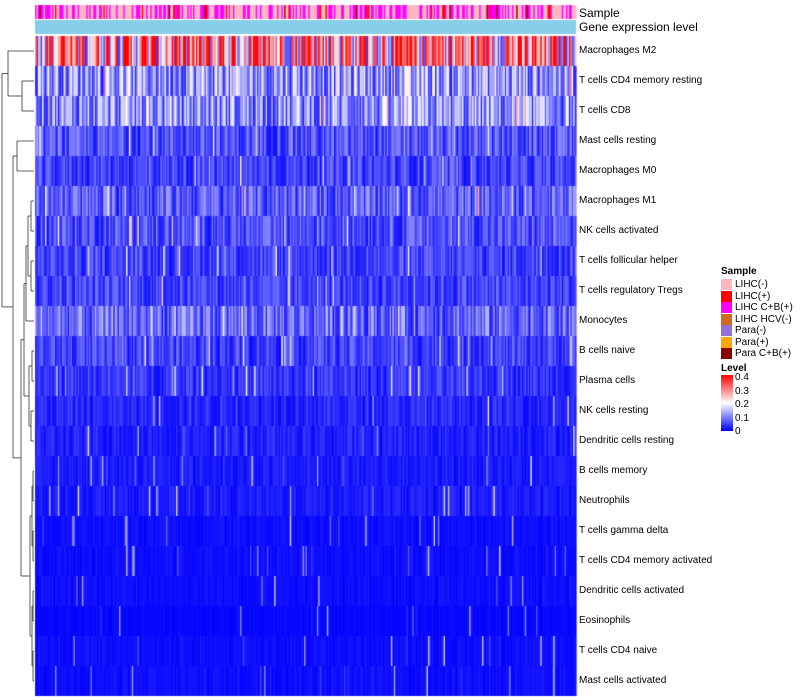 This screenshot has height=700, width=800. What do you see at coordinates (739, 271) in the screenshot?
I see `legend-title-sample: Sample` at bounding box center [739, 271].